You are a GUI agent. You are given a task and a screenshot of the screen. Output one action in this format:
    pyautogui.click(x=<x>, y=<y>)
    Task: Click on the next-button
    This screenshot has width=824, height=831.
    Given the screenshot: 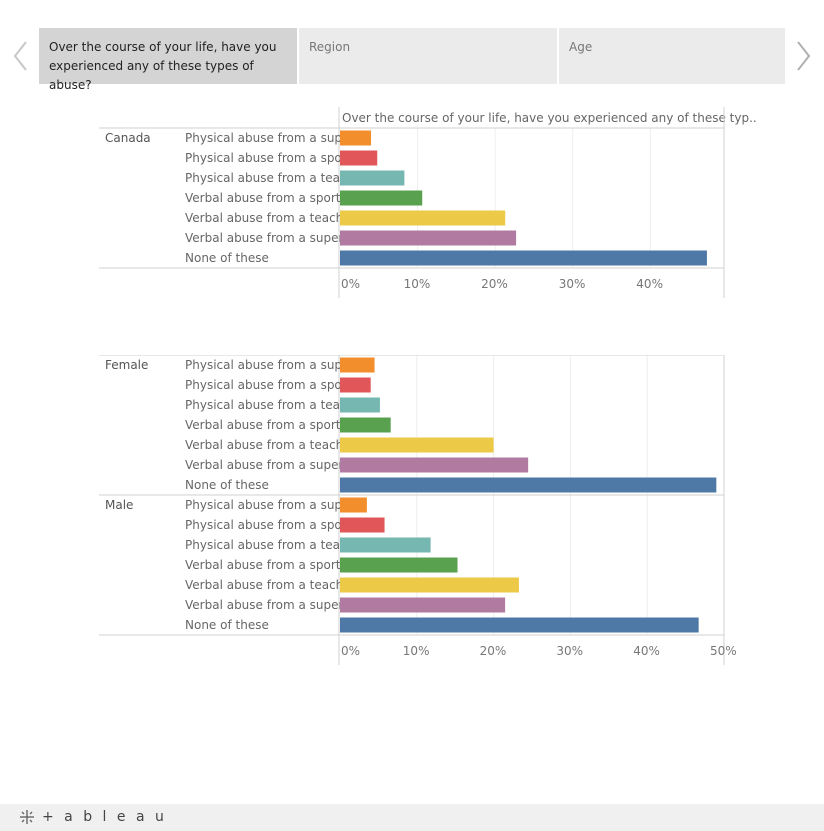 What is the action you would take?
    pyautogui.click(x=803, y=56)
    